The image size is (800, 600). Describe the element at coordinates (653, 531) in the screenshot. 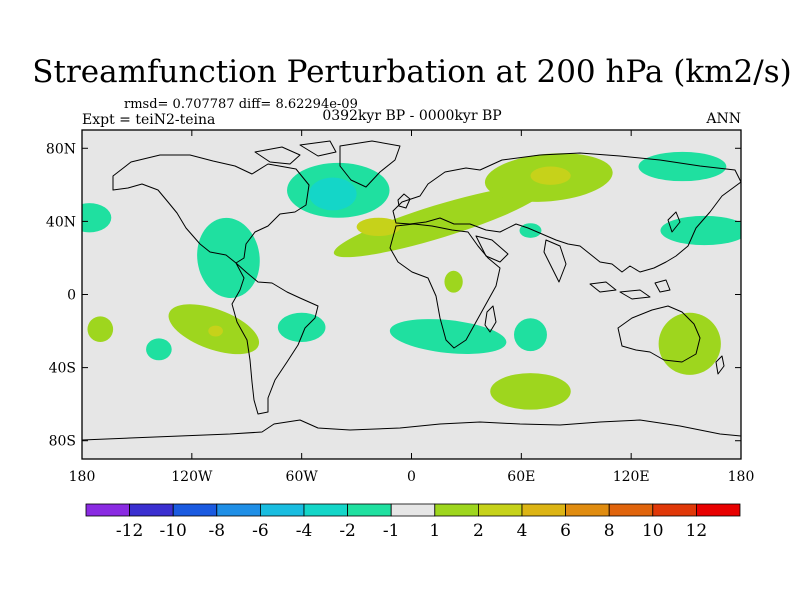

I see `colorbar-label: 10` at that location.